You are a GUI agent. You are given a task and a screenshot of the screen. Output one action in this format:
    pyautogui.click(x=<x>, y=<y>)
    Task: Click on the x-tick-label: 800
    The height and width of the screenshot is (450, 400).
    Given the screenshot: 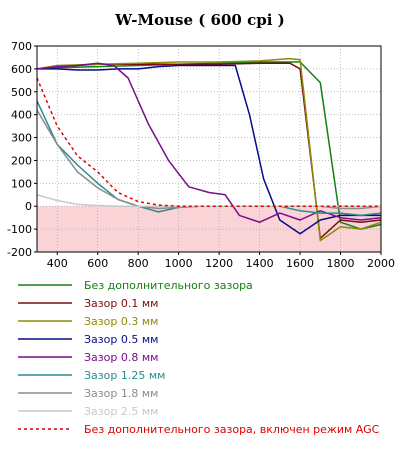 What is the action you would take?
    pyautogui.click(x=138, y=263)
    